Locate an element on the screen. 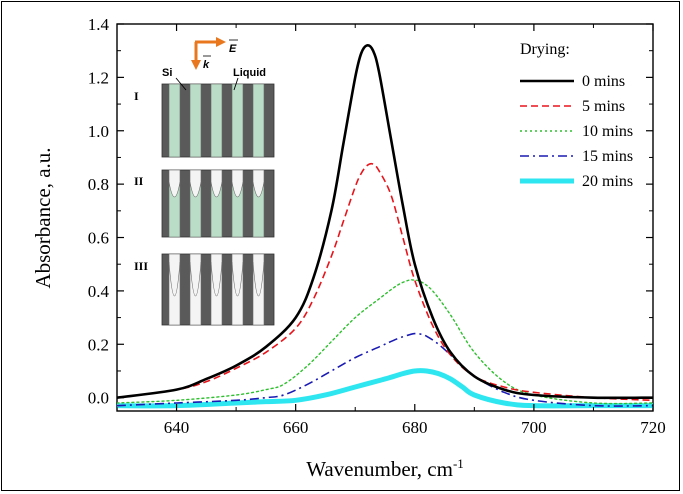 This screenshot has height=494, width=683. legend-label: 20 mins is located at coordinates (607, 181).